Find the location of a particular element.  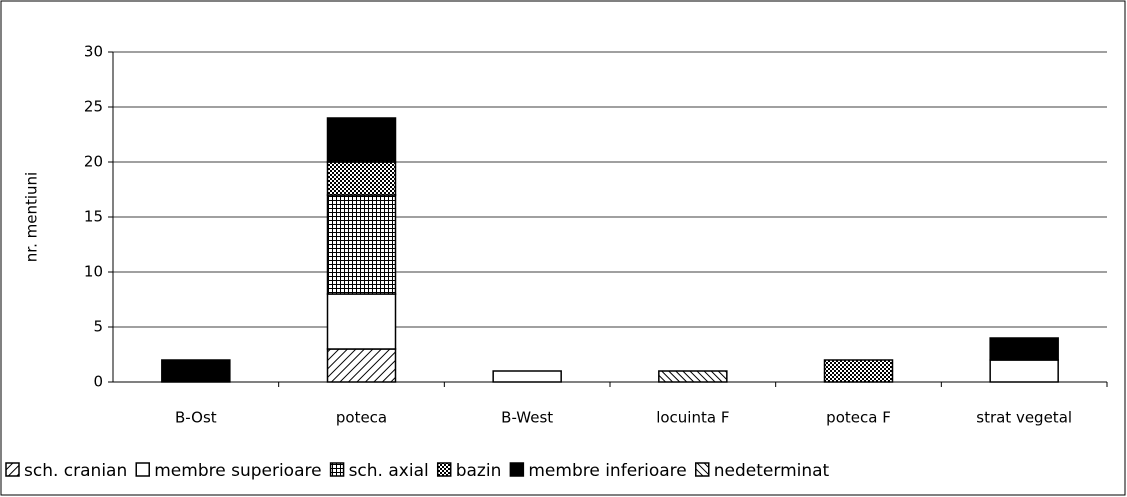

y-tick-label: 10 is located at coordinates (93, 272).